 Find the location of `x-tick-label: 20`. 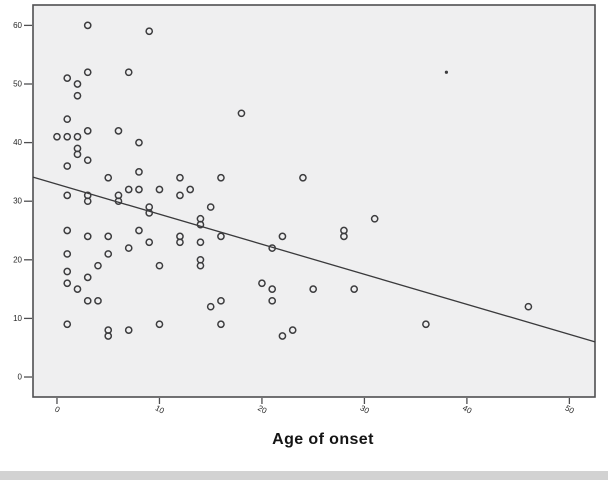

x-tick-label: 20 is located at coordinates (262, 409).